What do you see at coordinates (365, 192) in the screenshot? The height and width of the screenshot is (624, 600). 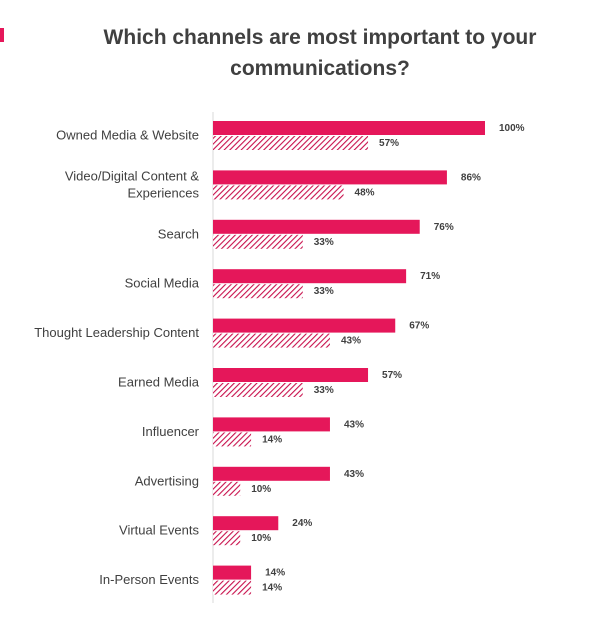 I see `value-label-secondary-video-digital-content-experiences: 48%` at bounding box center [365, 192].